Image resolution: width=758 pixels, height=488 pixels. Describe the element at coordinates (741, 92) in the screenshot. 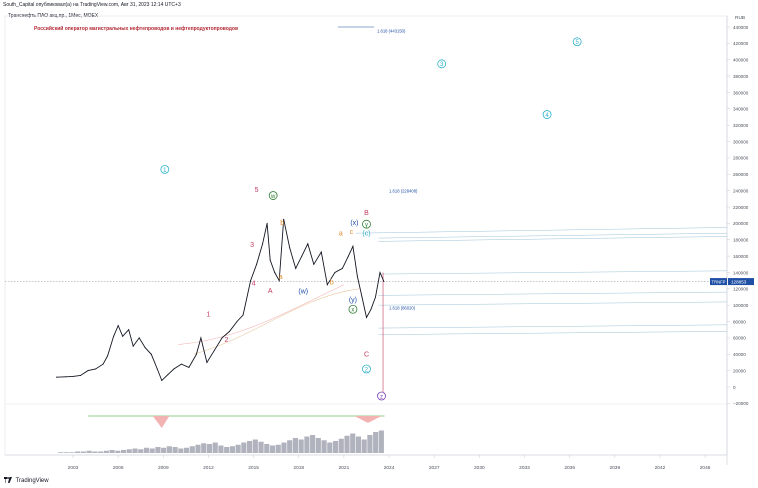

I see `y-tick-label: 360000` at that location.